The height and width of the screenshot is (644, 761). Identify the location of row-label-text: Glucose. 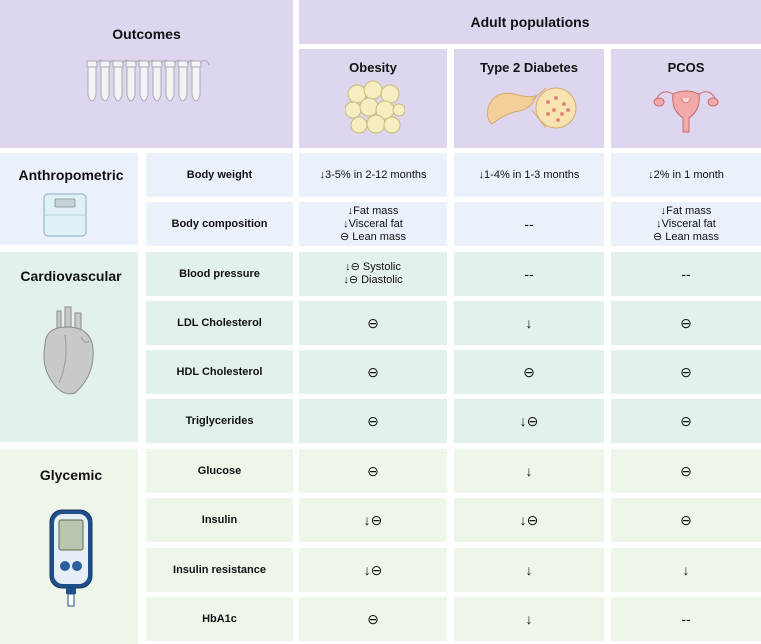
(219, 471).